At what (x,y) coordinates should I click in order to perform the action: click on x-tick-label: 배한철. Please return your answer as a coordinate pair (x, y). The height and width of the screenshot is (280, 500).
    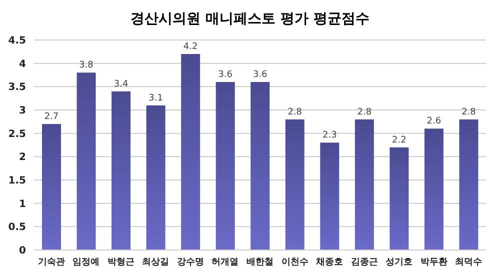
    Looking at the image, I should click on (260, 262).